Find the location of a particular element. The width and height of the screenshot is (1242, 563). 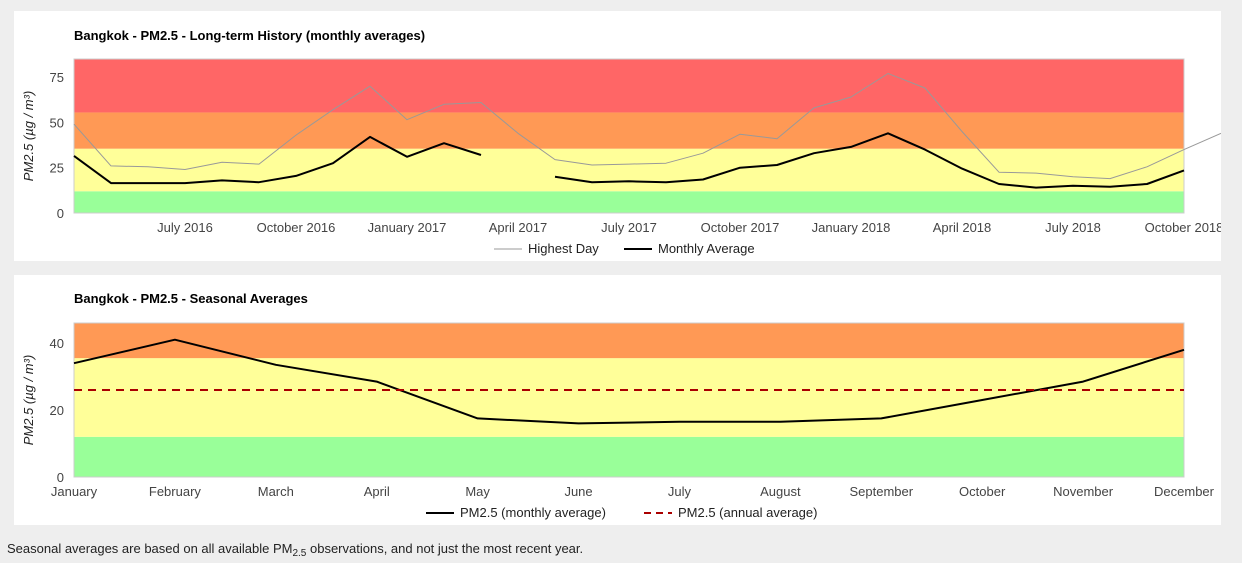

chart-title: Bangkok - PM2.5 - Seasonal Averages is located at coordinates (191, 298).